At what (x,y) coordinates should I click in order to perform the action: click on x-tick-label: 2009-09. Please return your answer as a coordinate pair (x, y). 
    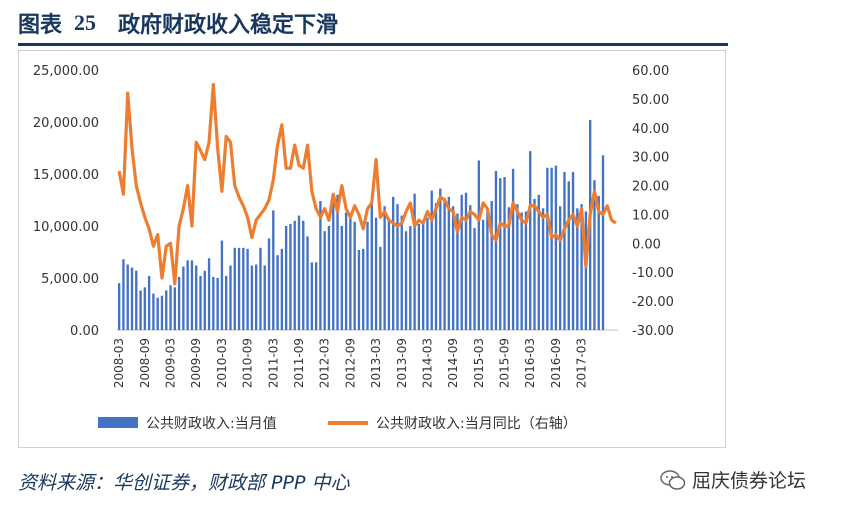
    Looking at the image, I should click on (196, 363).